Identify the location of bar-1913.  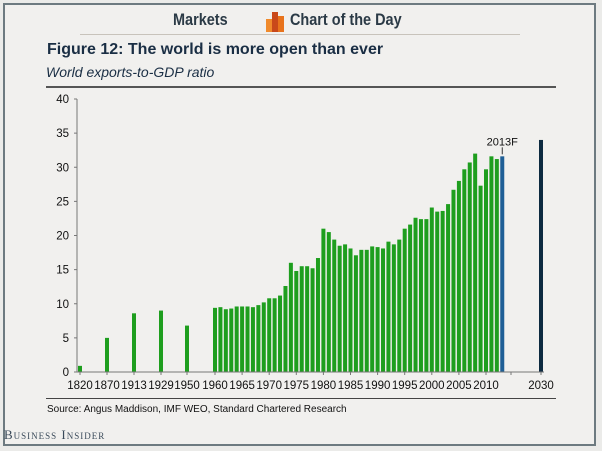
(134, 342).